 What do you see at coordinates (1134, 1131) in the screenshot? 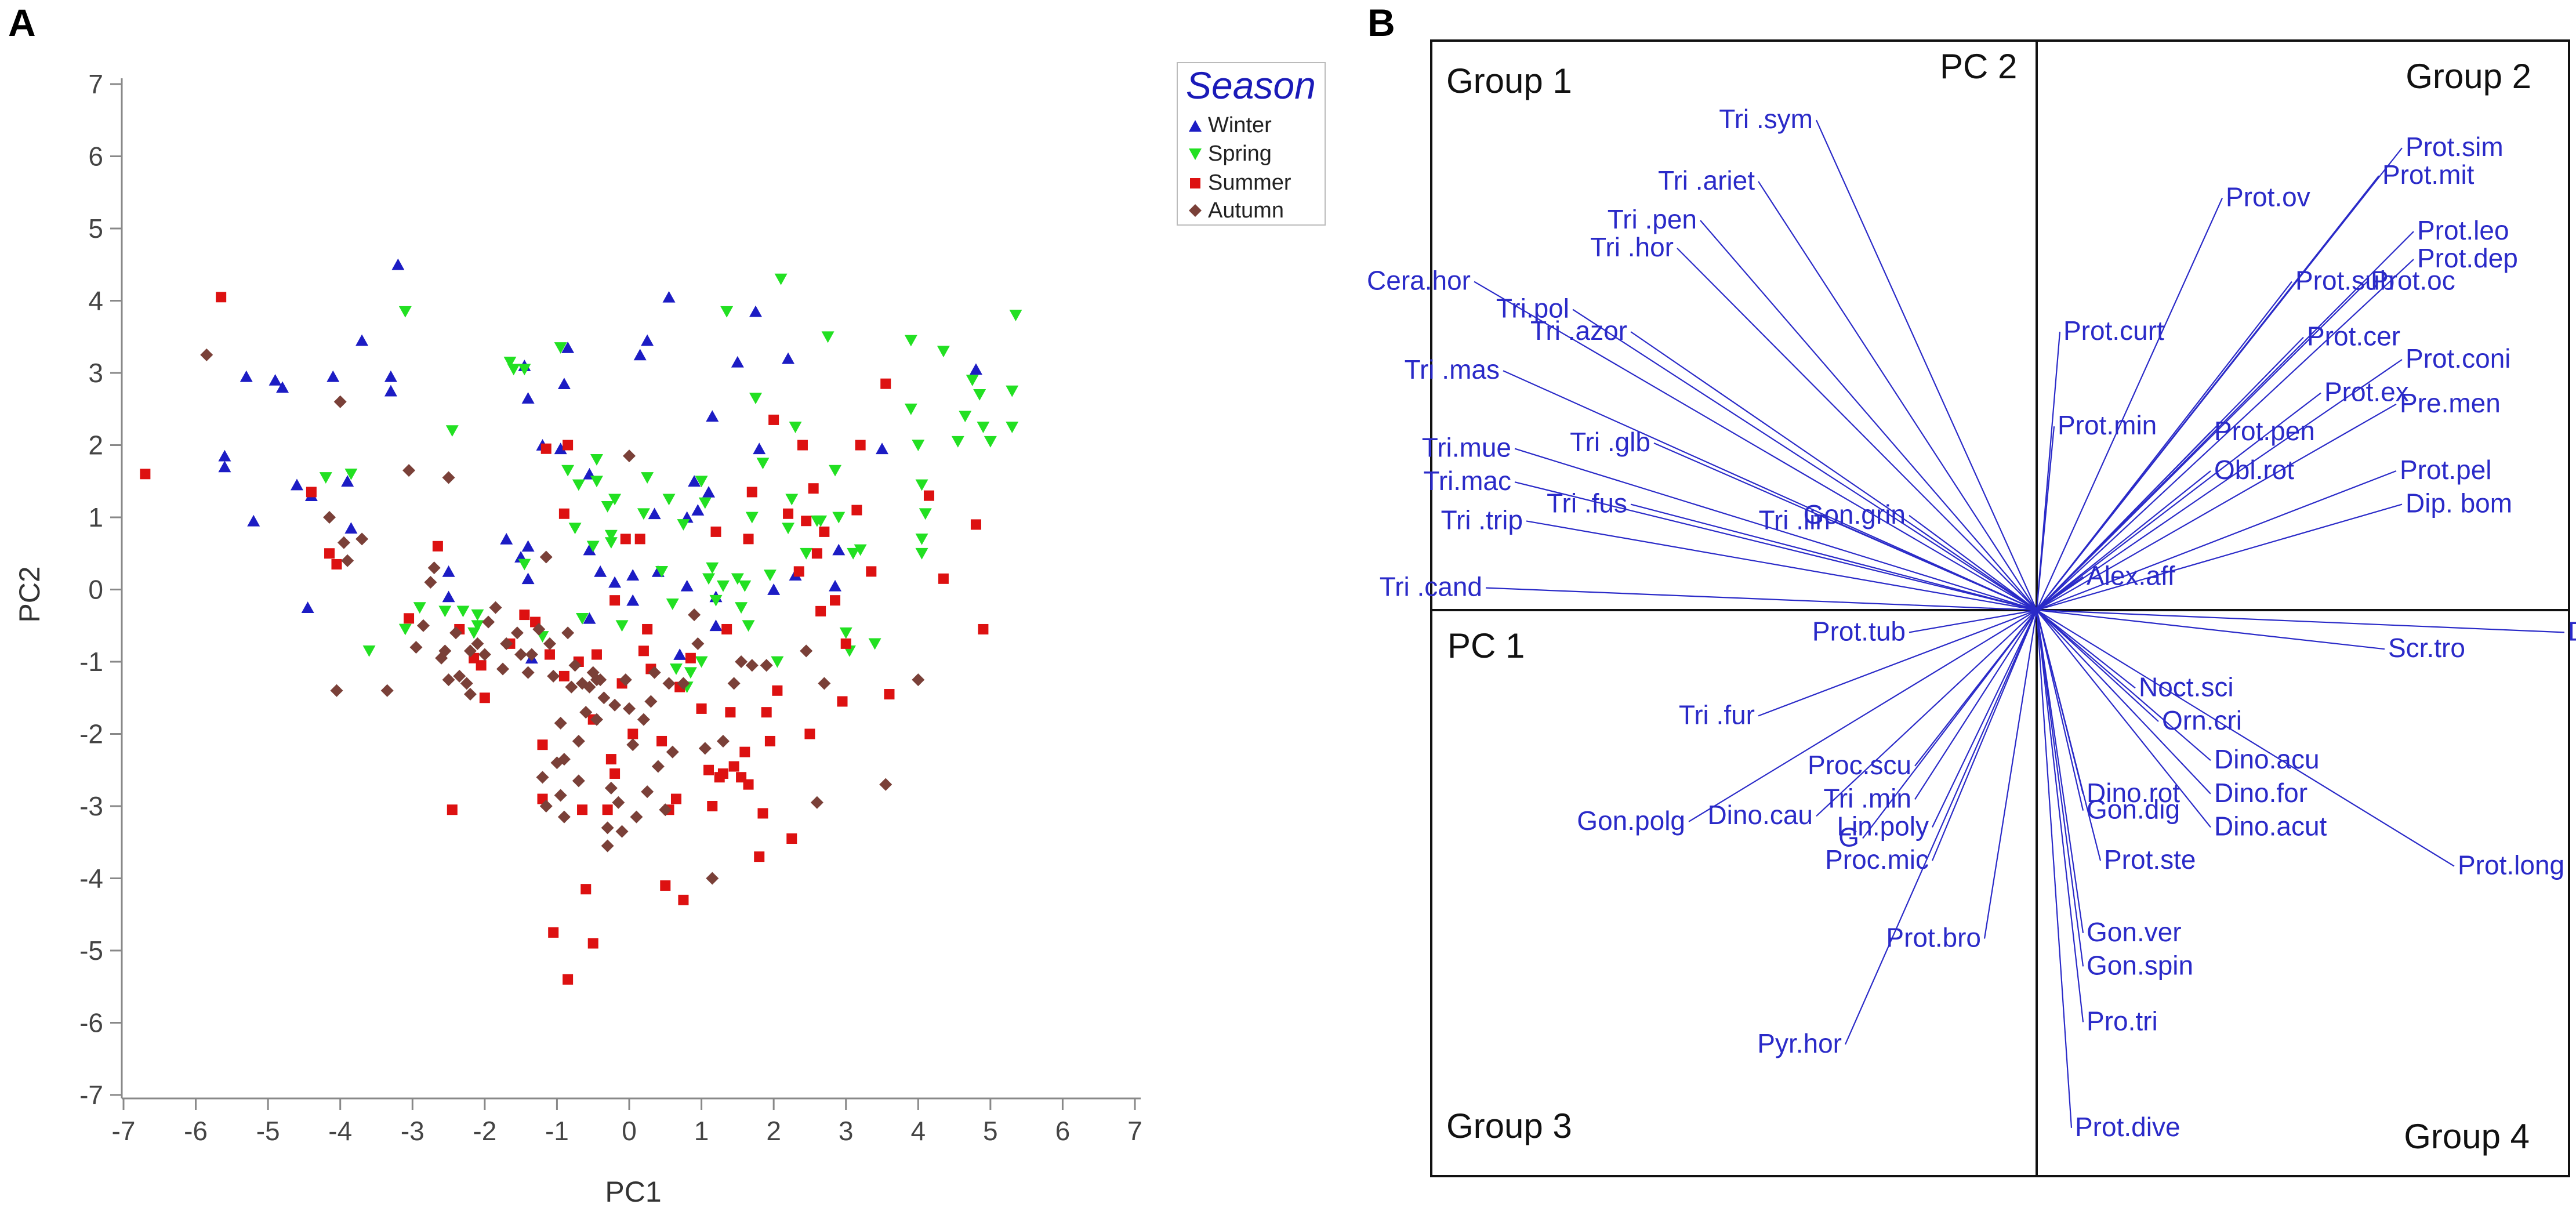
I see `x-tick-label: 7` at bounding box center [1134, 1131].